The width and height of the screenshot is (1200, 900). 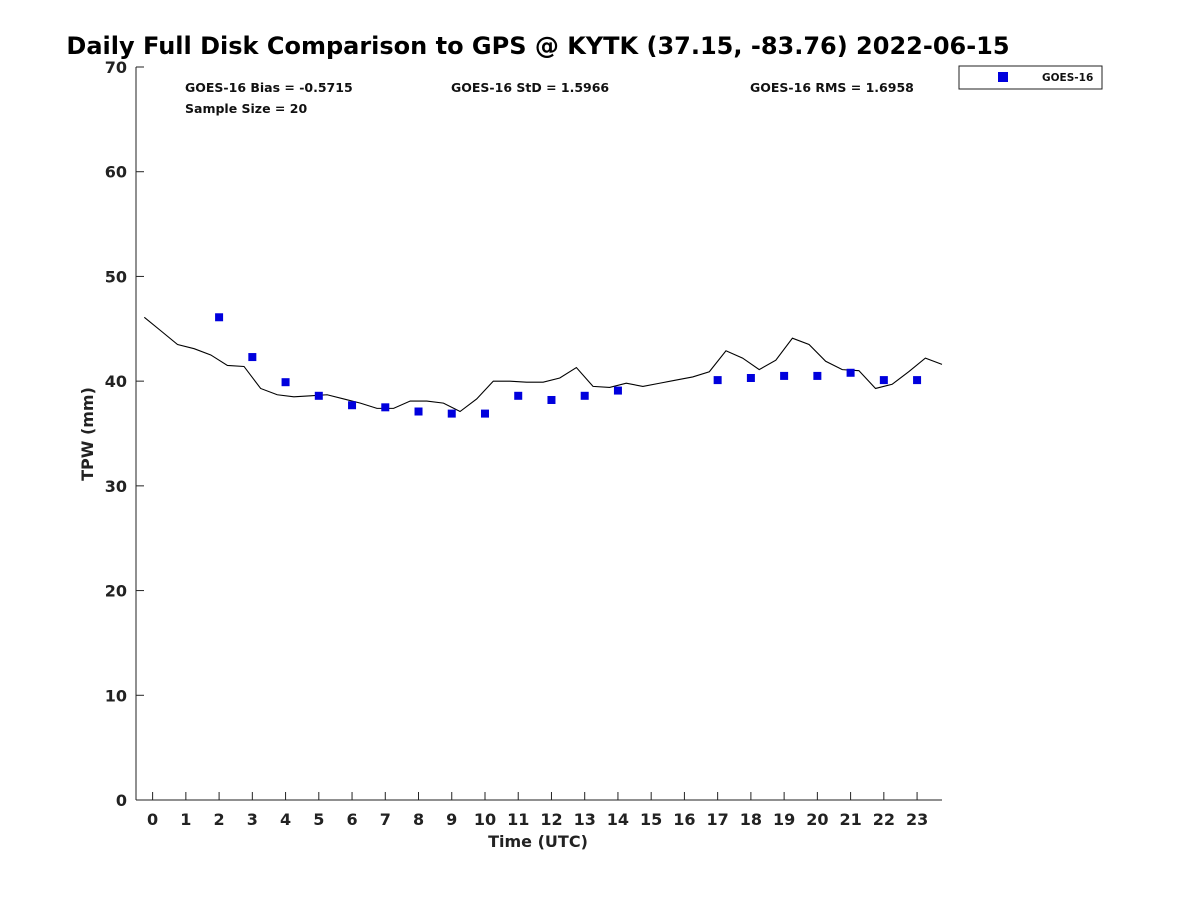 What do you see at coordinates (618, 819) in the screenshot?
I see `x-tick-label: 14` at bounding box center [618, 819].